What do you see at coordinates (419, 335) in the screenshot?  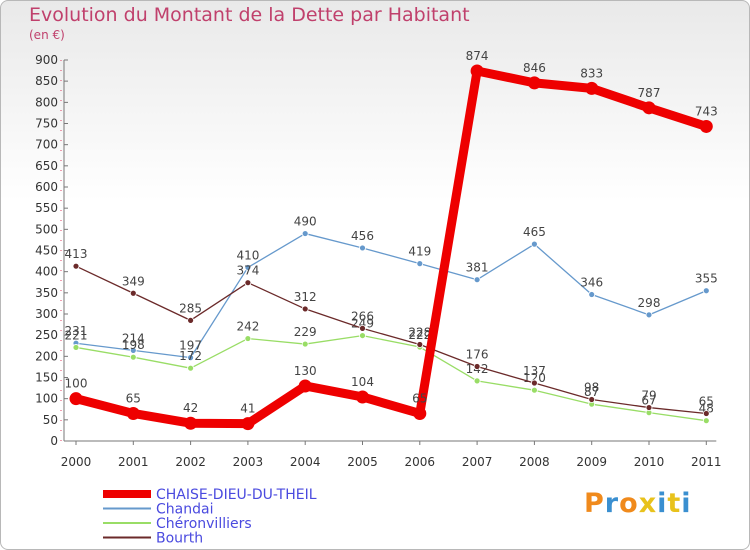 I see `data-label: 222` at bounding box center [419, 335].